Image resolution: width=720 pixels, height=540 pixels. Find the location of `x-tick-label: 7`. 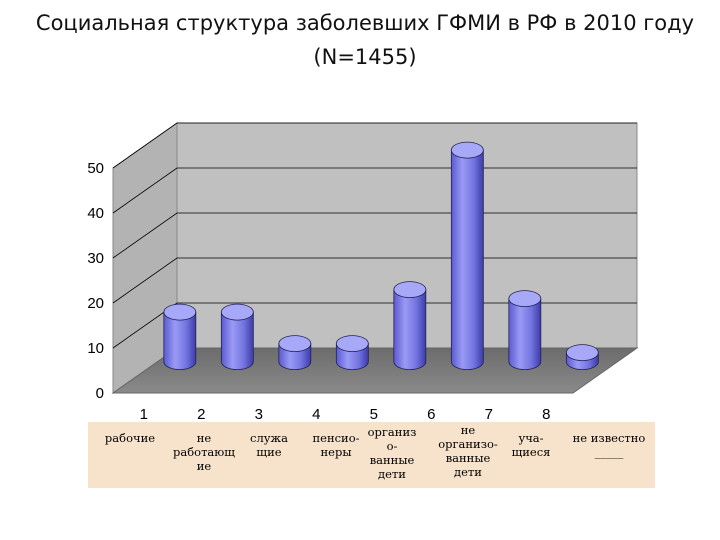

x-tick-label: 7 is located at coordinates (489, 414).